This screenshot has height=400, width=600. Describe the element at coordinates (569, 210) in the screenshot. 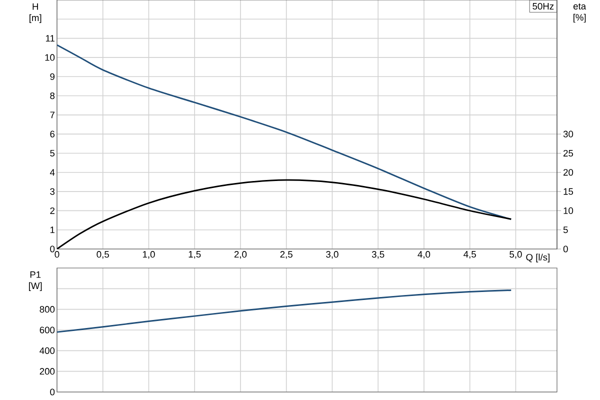

I see `y2-tick-label: 10` at that location.